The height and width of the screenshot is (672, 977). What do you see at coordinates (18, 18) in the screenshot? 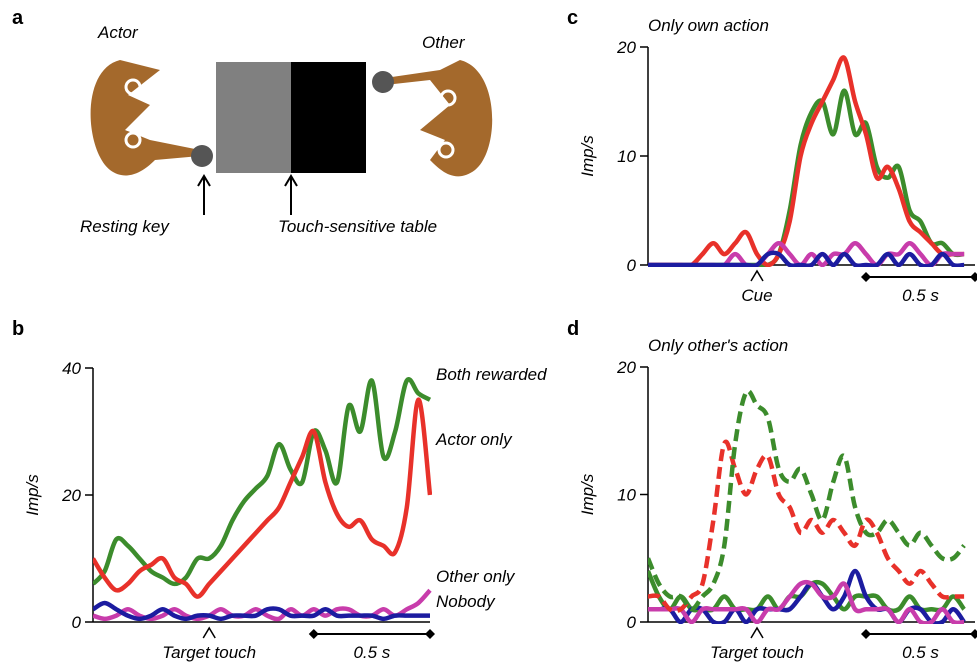
I see `panel-label: a` at bounding box center [18, 18].